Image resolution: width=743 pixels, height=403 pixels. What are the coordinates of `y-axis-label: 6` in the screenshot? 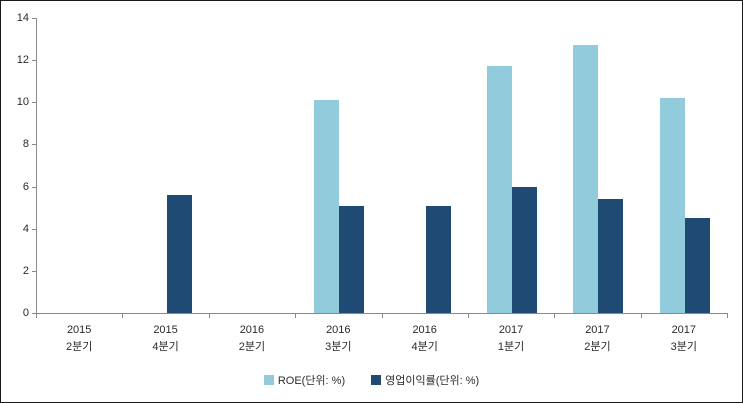 It's located at (25, 186).